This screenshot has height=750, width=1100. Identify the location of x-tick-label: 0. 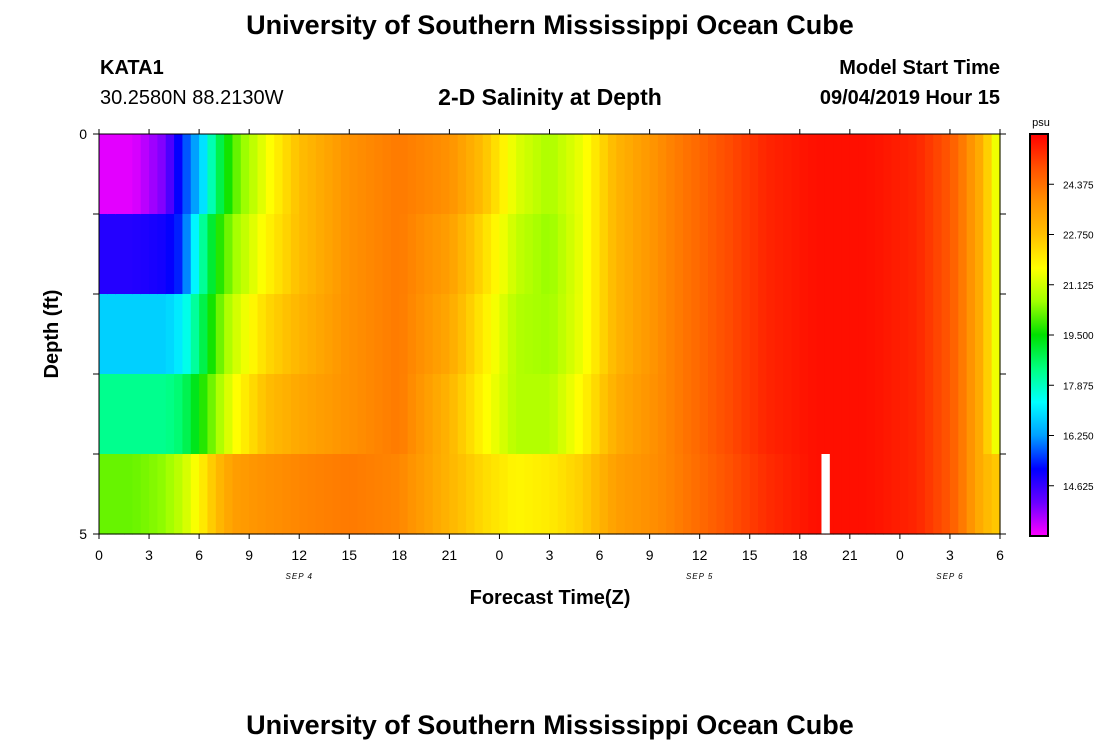
(99, 555).